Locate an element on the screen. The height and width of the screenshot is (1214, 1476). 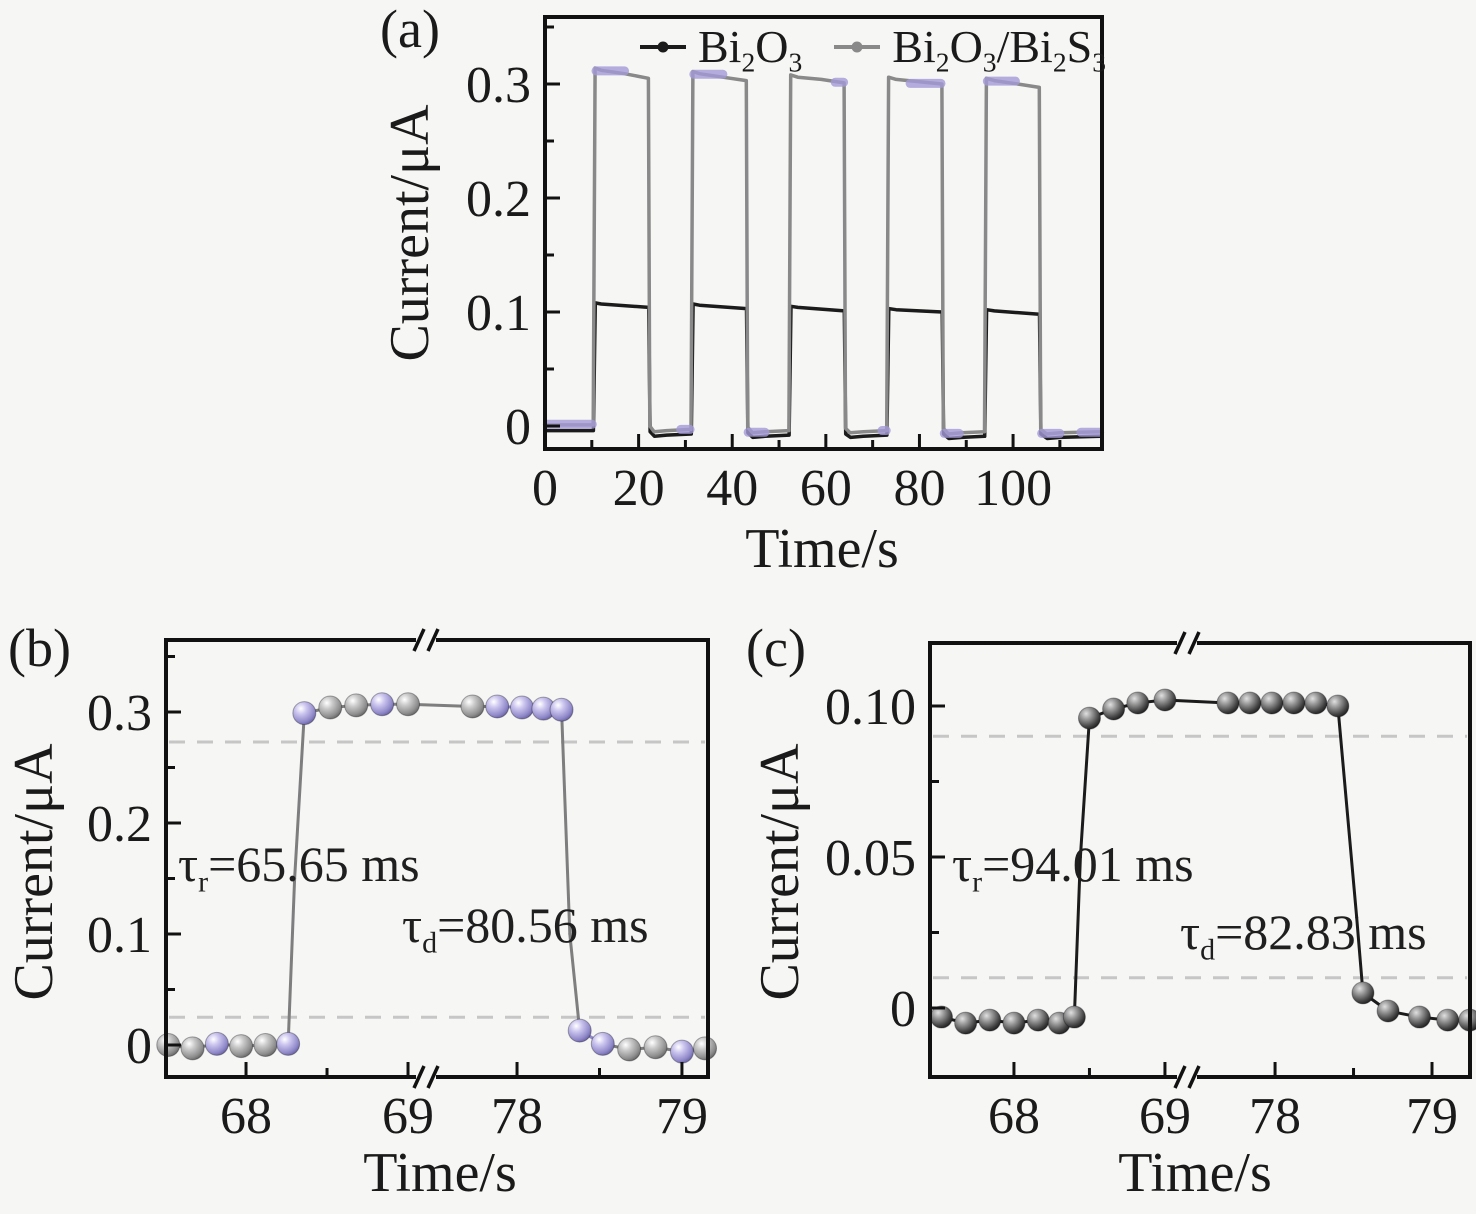
series-bi2o3 is located at coordinates (823, 371).